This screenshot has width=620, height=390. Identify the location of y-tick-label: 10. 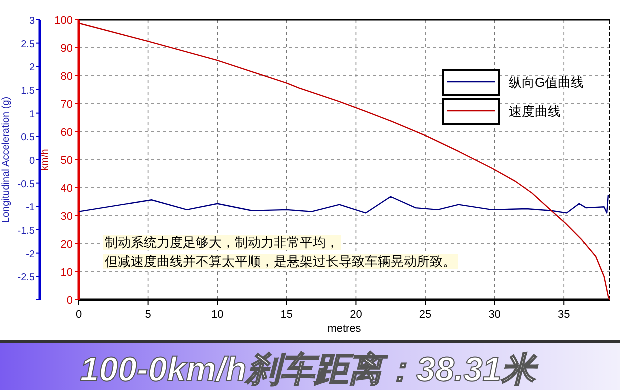
(66, 273).